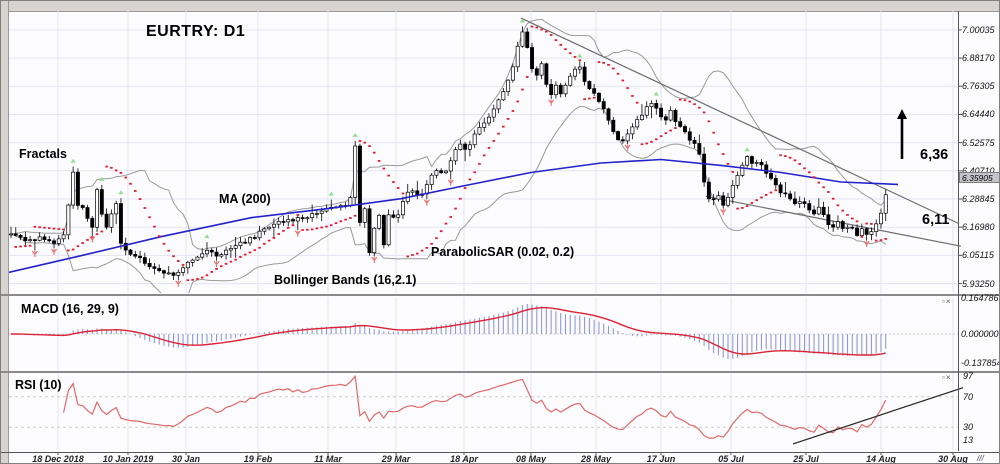 The width and height of the screenshot is (1000, 464). What do you see at coordinates (661, 459) in the screenshot?
I see `time-tick-label: 17 Jun` at bounding box center [661, 459].